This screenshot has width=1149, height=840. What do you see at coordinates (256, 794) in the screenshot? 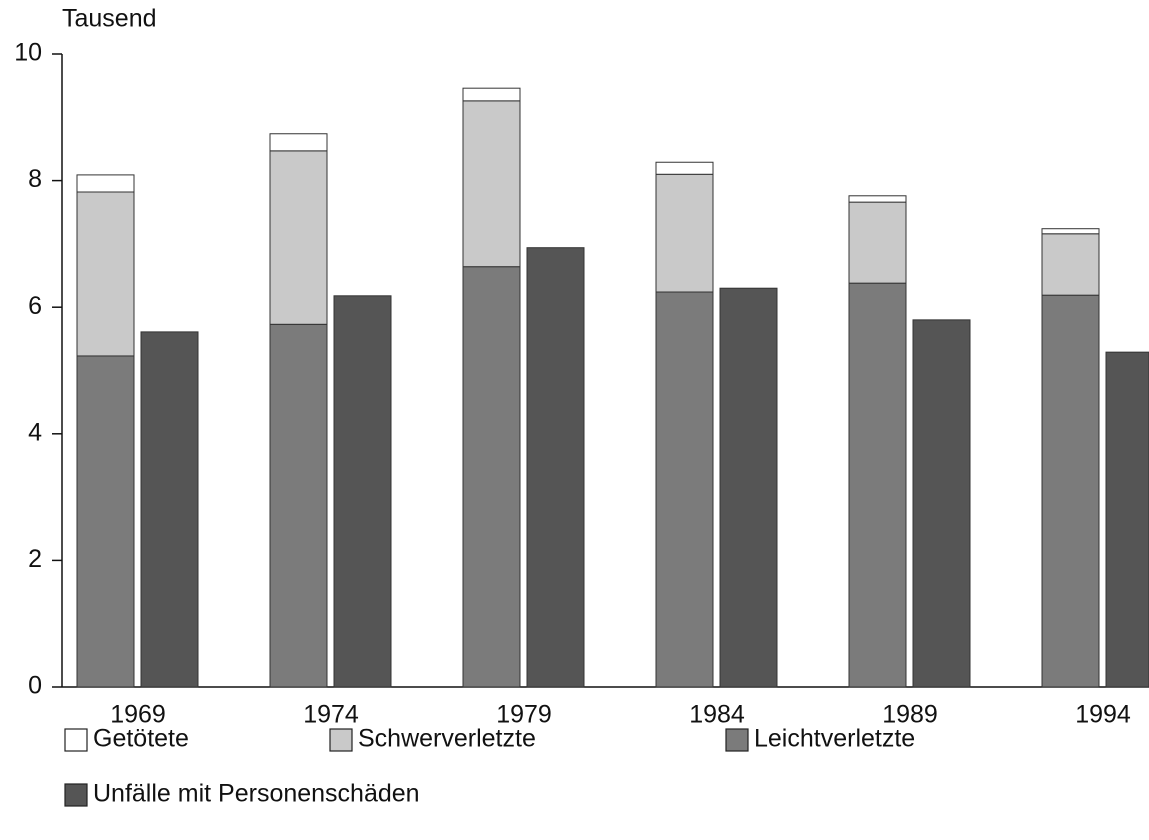
I see `legend-label: Unfälle mit Personenschäden` at bounding box center [256, 794].